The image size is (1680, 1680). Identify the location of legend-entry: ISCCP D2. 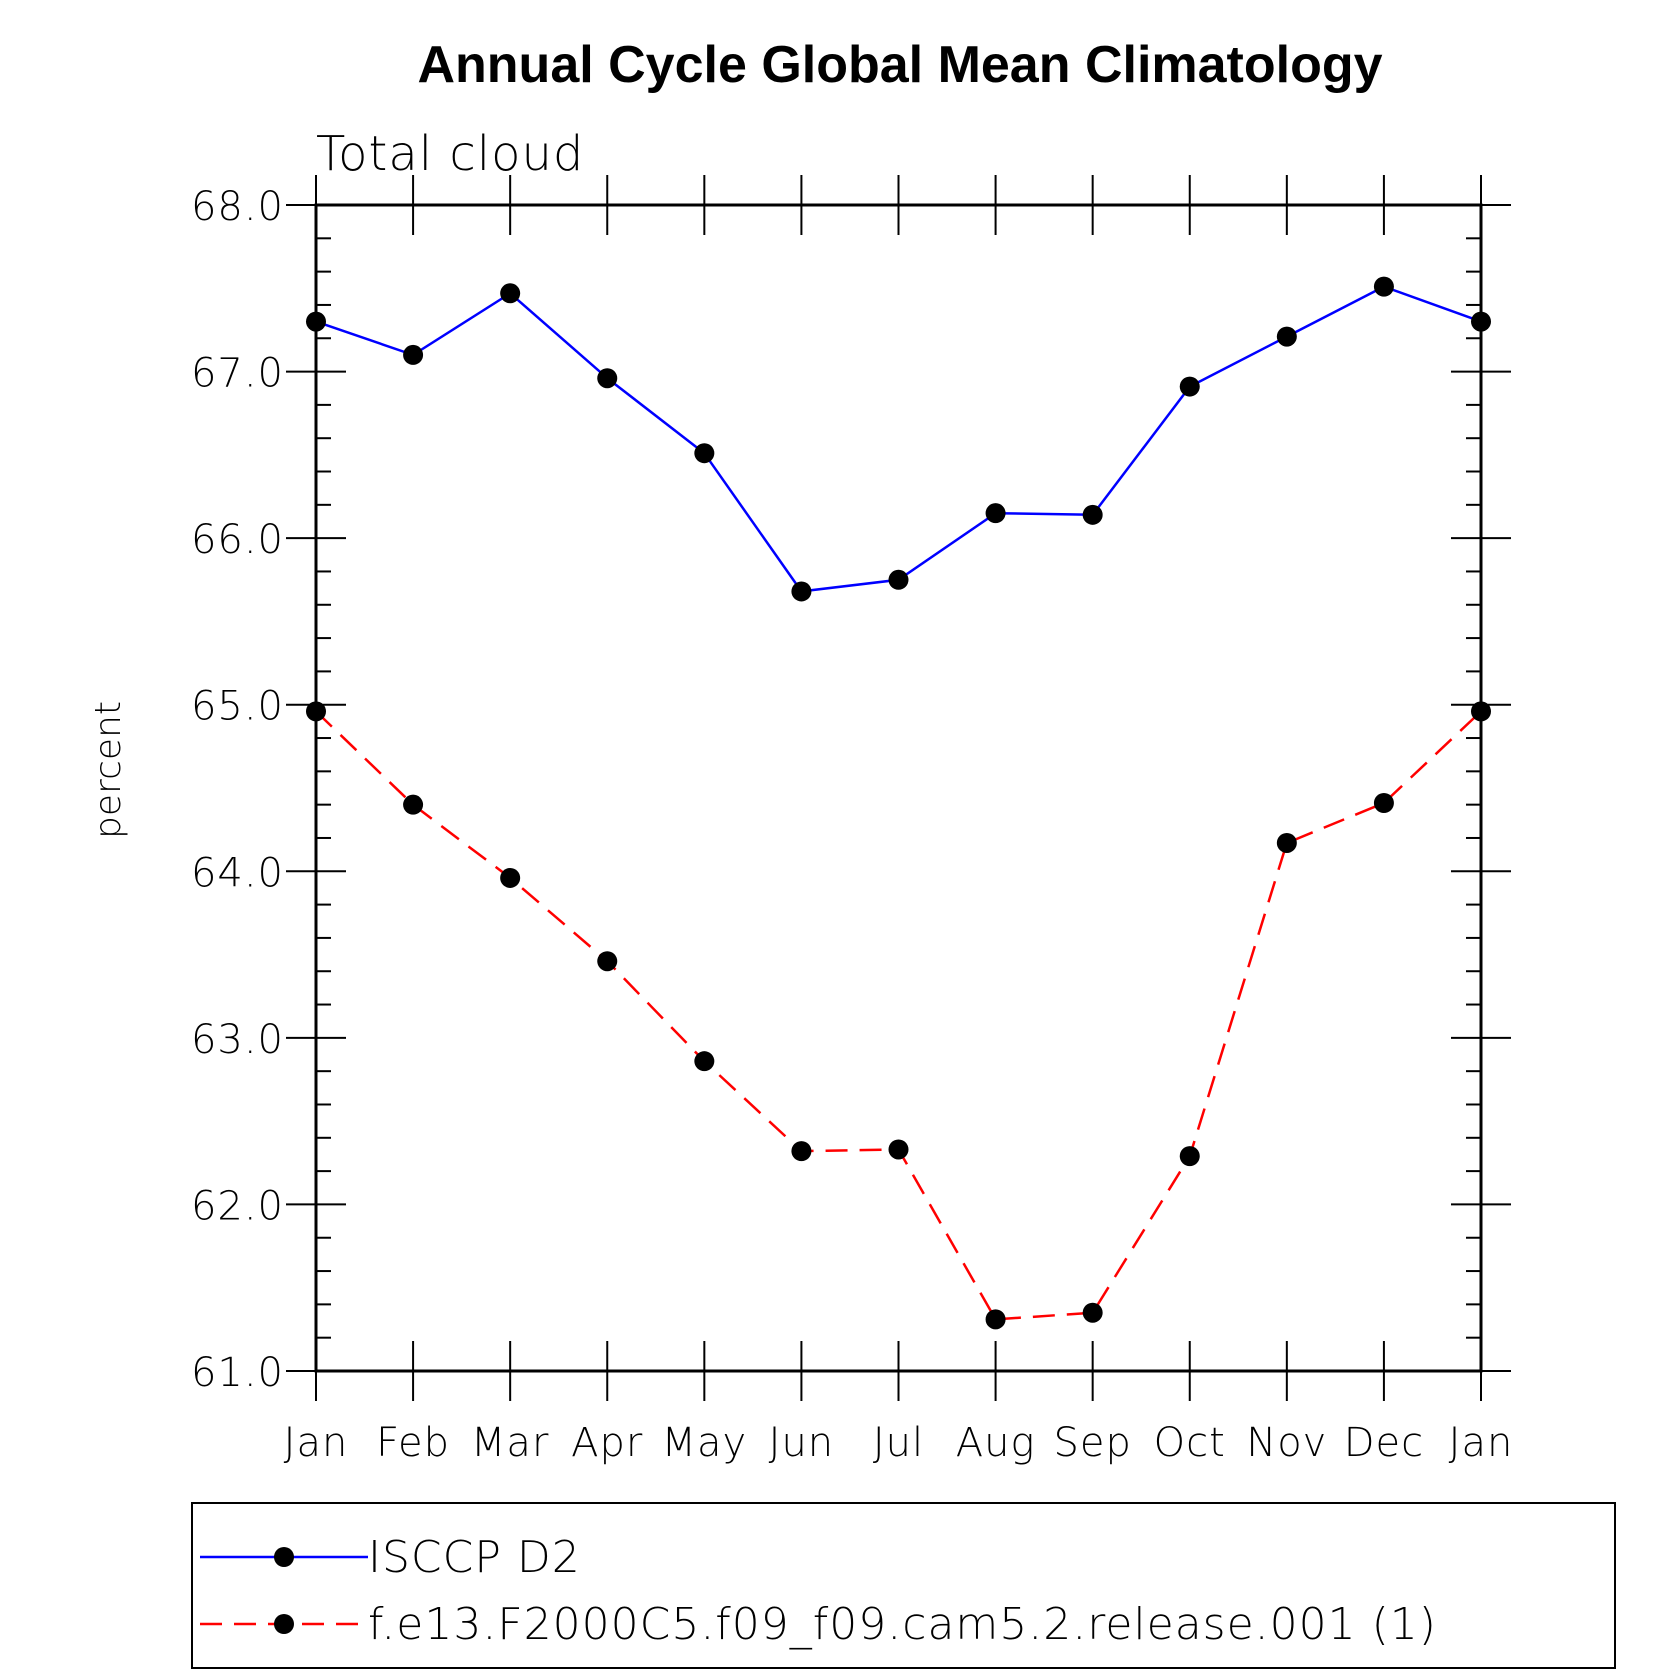
(390, 1557).